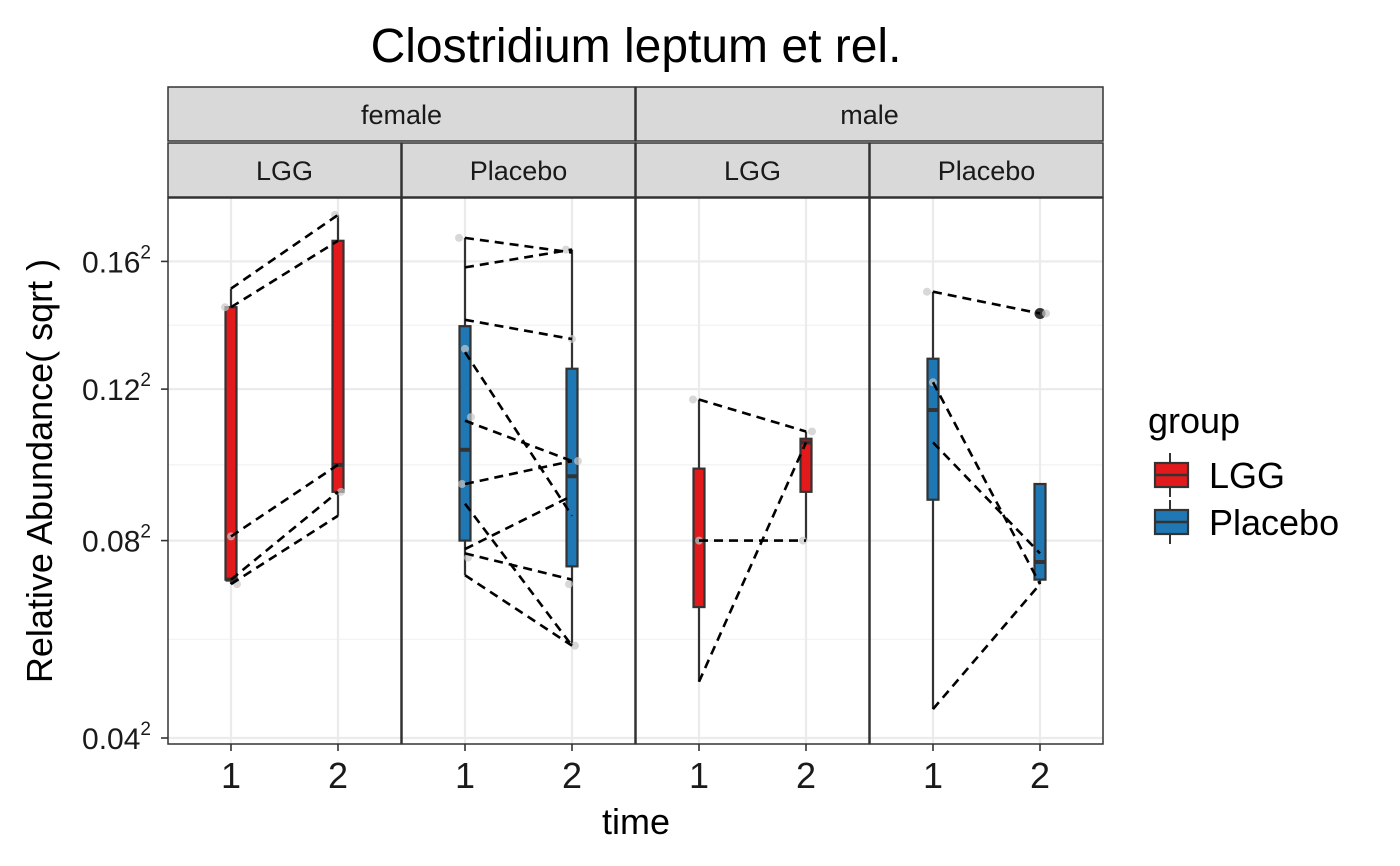 The image size is (1400, 866). Describe the element at coordinates (1246, 498) in the screenshot. I see `legend-entries: LGG Placebo` at that location.